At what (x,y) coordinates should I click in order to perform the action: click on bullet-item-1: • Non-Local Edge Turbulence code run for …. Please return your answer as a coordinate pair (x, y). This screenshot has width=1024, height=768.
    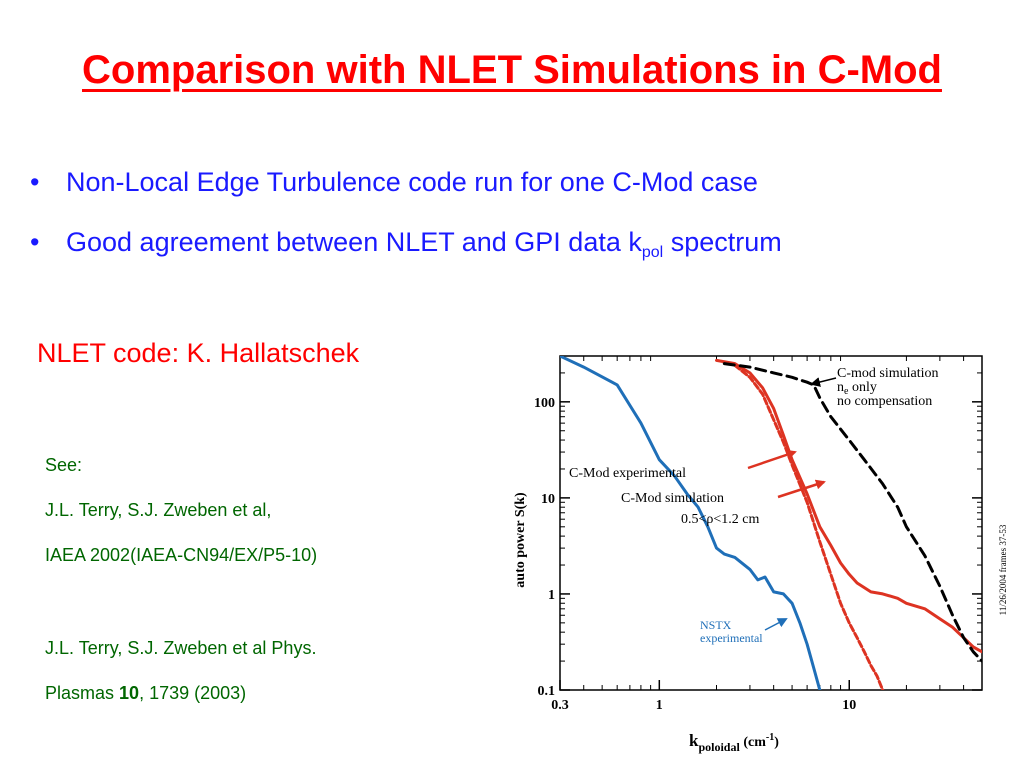
    Looking at the image, I should click on (406, 192).